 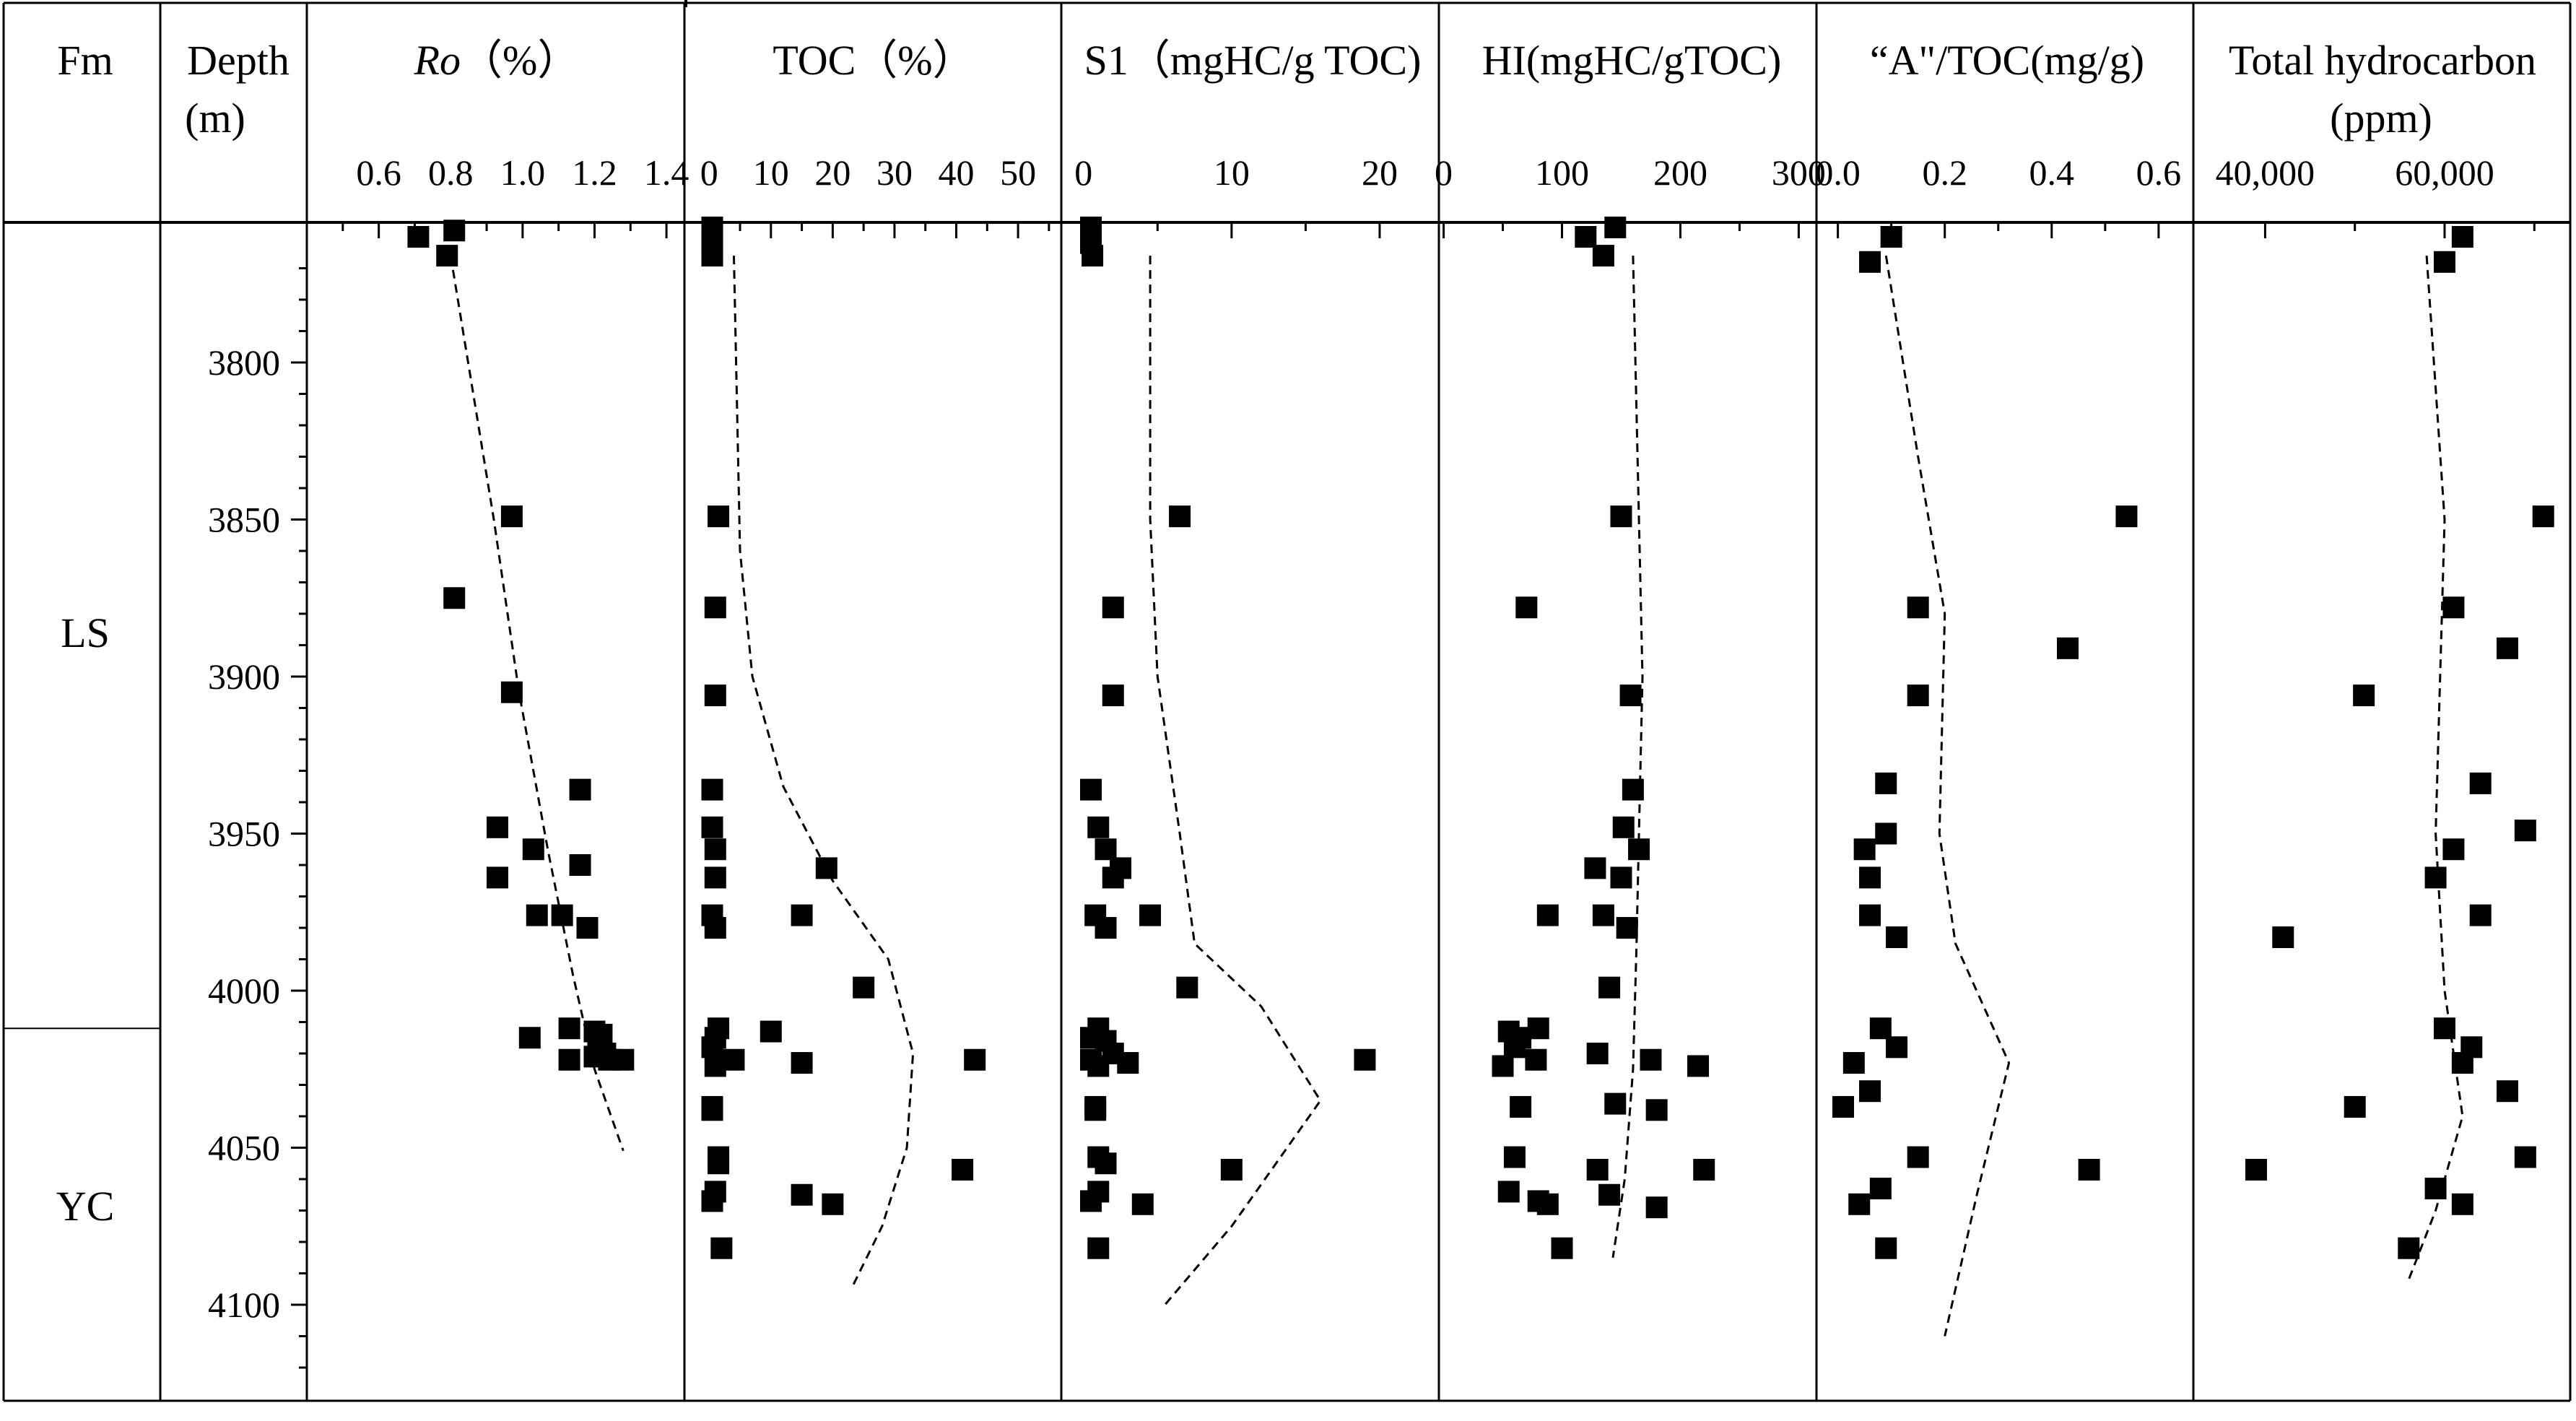 What do you see at coordinates (1632, 60) in the screenshot?
I see `hi-header: HI(mgHC/gTOC)` at bounding box center [1632, 60].